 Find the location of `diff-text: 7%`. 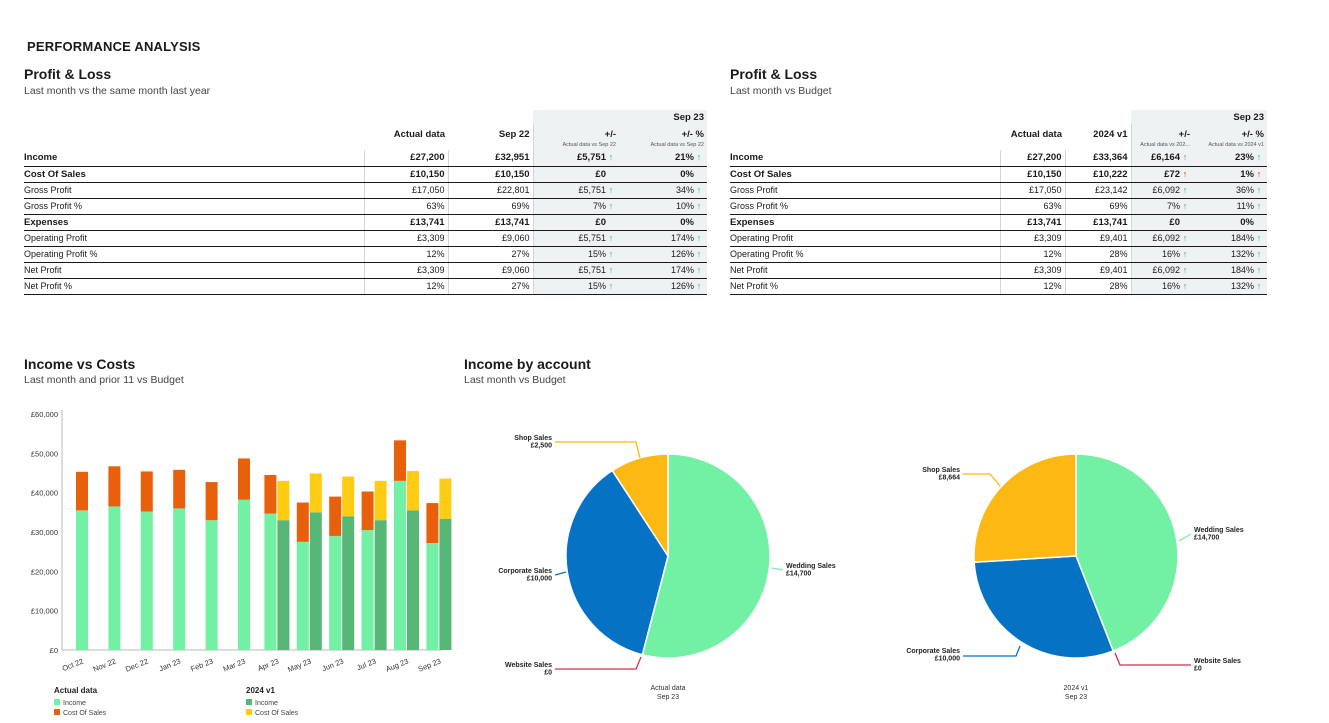

diff-text: 7% is located at coordinates (1173, 206).